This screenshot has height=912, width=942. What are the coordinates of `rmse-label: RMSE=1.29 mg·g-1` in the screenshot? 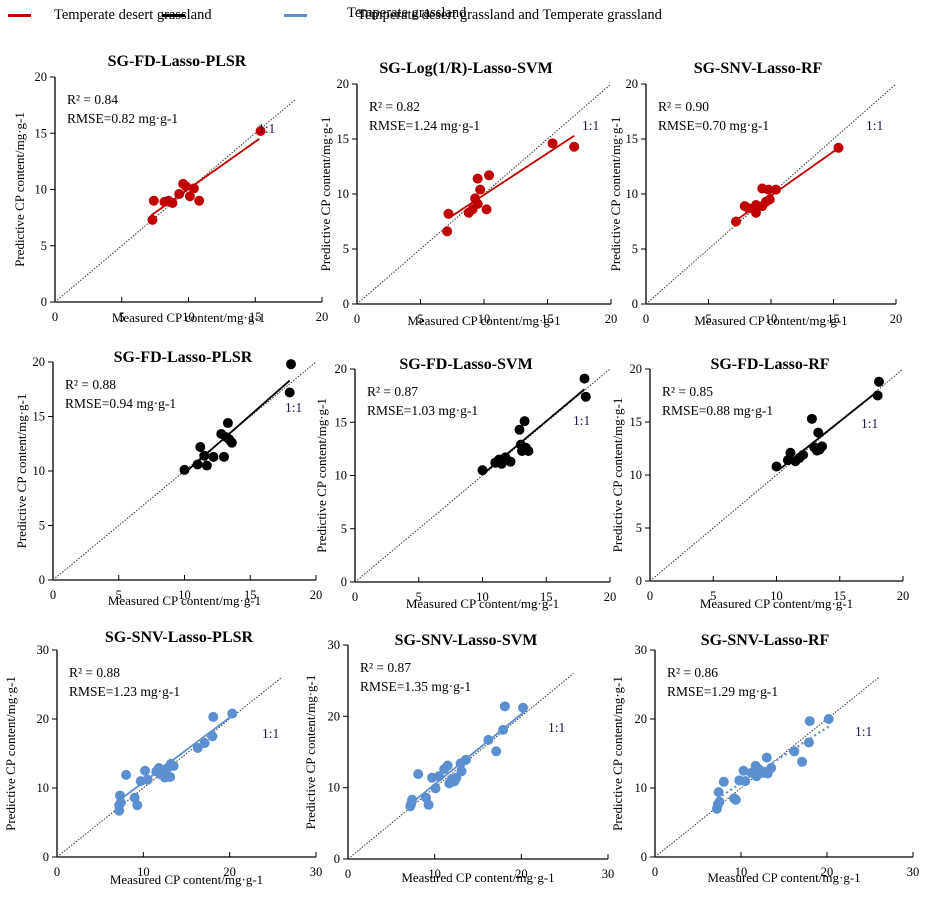 It's located at (722, 691).